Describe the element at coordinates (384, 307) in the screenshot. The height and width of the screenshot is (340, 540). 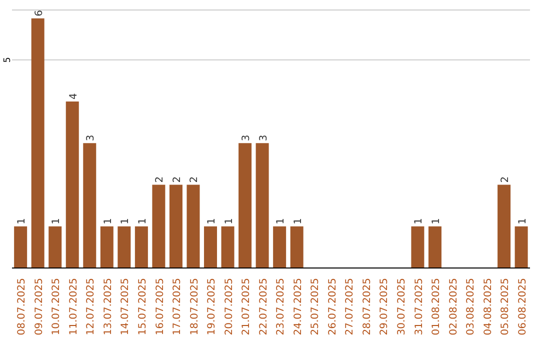
I see `x-tick-label: 29.07.2025` at that location.